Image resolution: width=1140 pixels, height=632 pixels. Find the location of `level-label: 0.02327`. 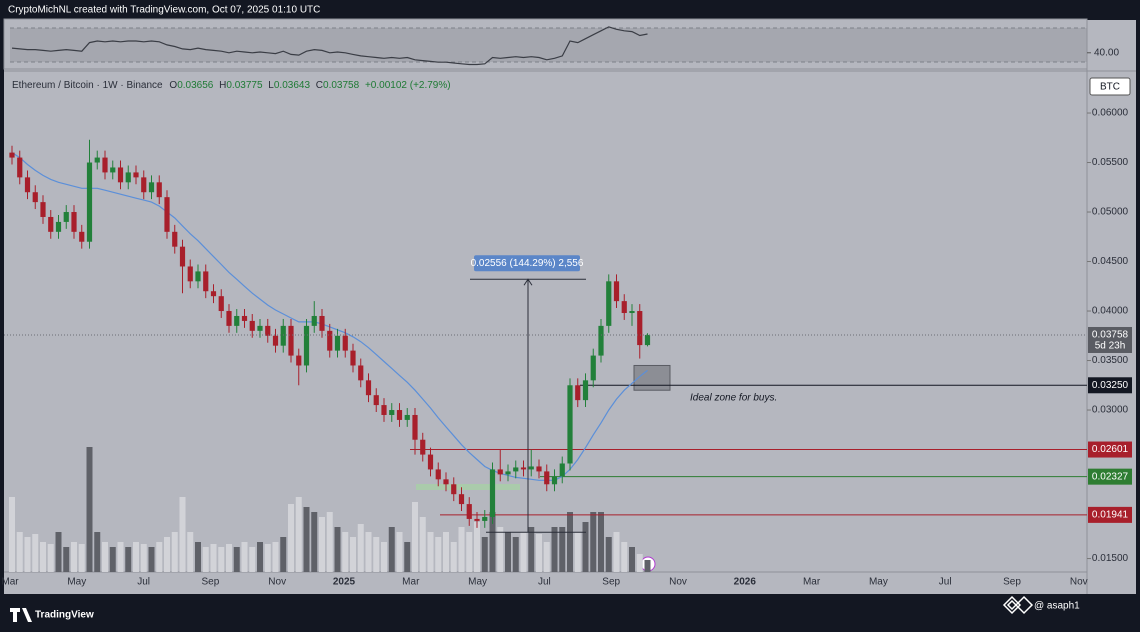

level-label: 0.02327 is located at coordinates (1110, 476).